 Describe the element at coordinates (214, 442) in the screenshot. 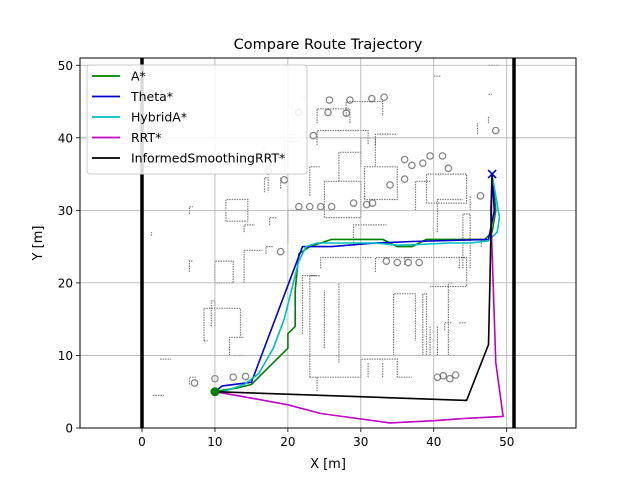

I see `x-tick-label: 10` at that location.